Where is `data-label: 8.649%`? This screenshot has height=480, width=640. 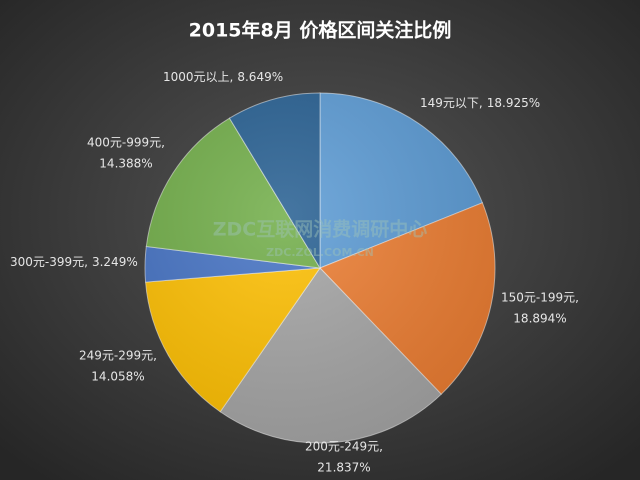 data-label: 8.649% is located at coordinates (260, 77).